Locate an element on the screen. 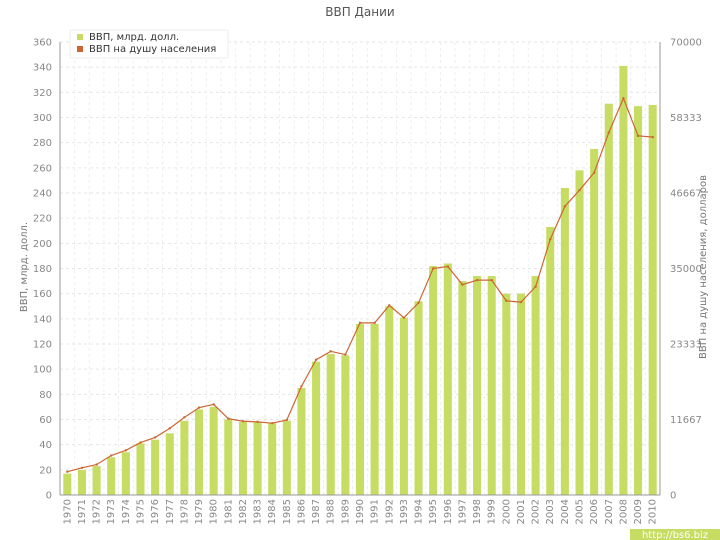 The image size is (720, 540). y-tick-label-left: 240 is located at coordinates (42, 194).